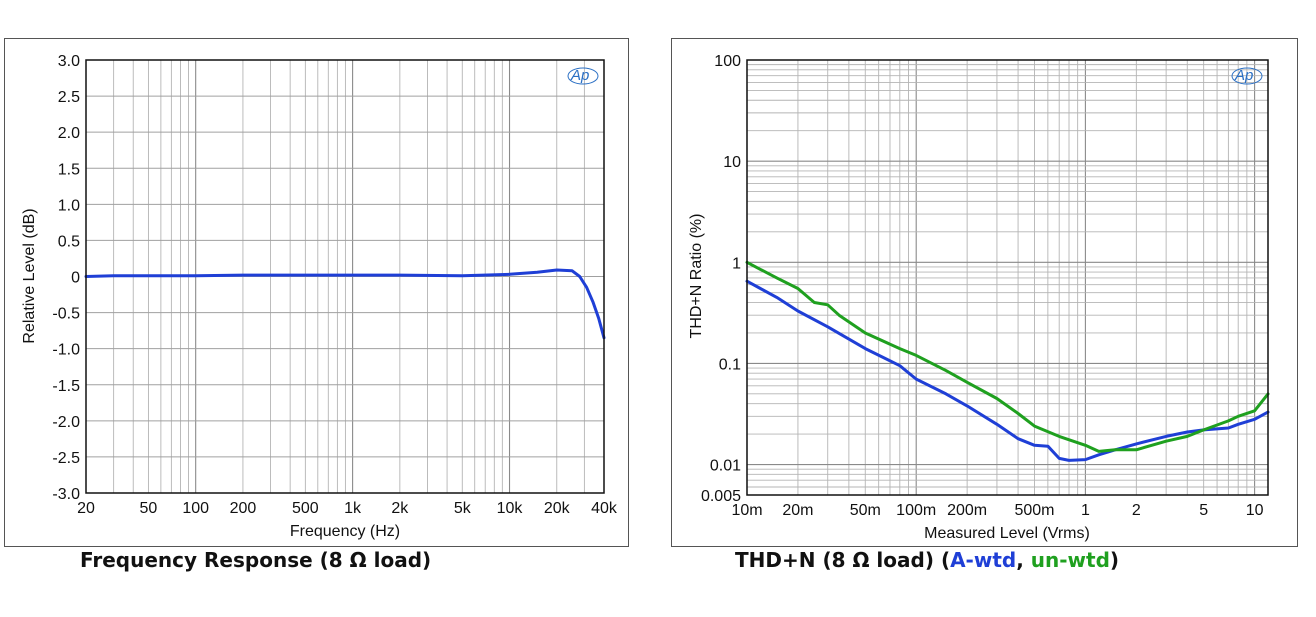 This screenshot has width=1316, height=617. I want to click on x-tick-label: 5, so click(1203, 510).